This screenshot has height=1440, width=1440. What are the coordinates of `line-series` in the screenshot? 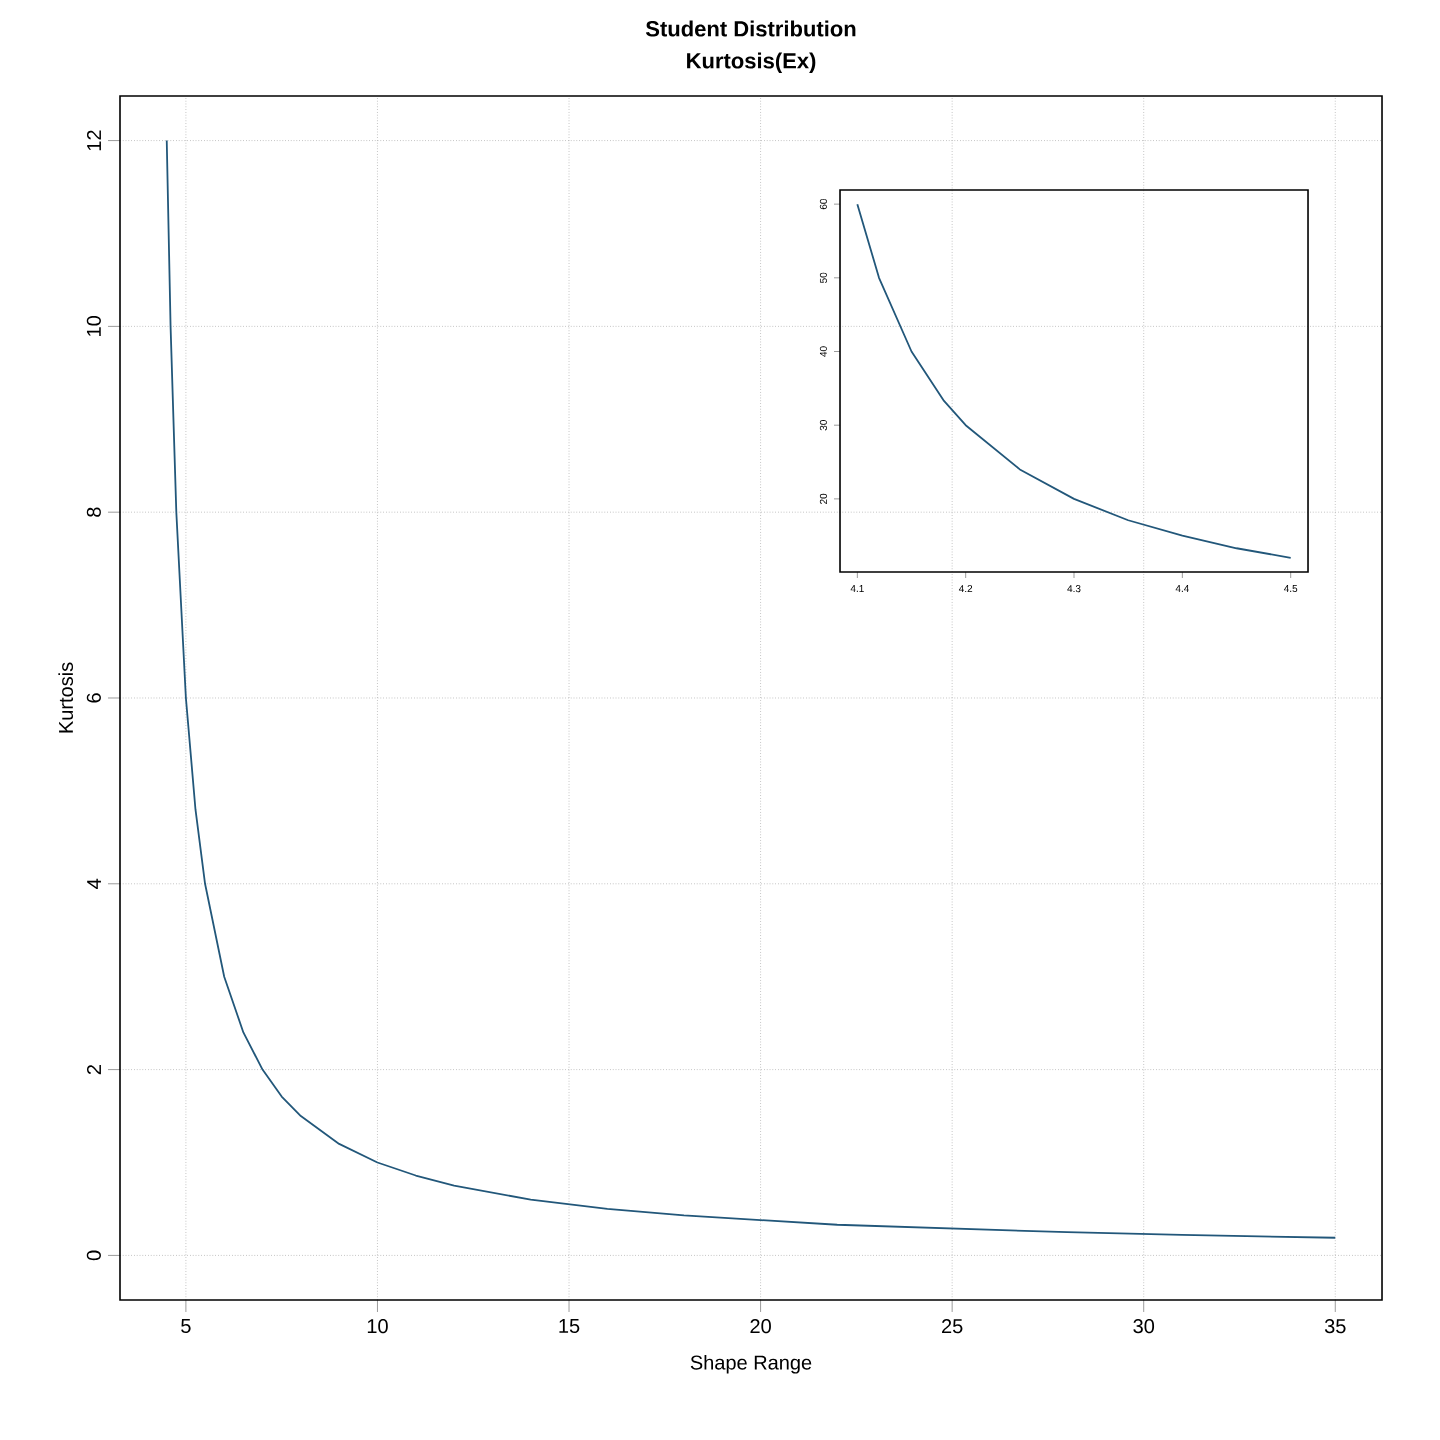 It's located at (1074, 381).